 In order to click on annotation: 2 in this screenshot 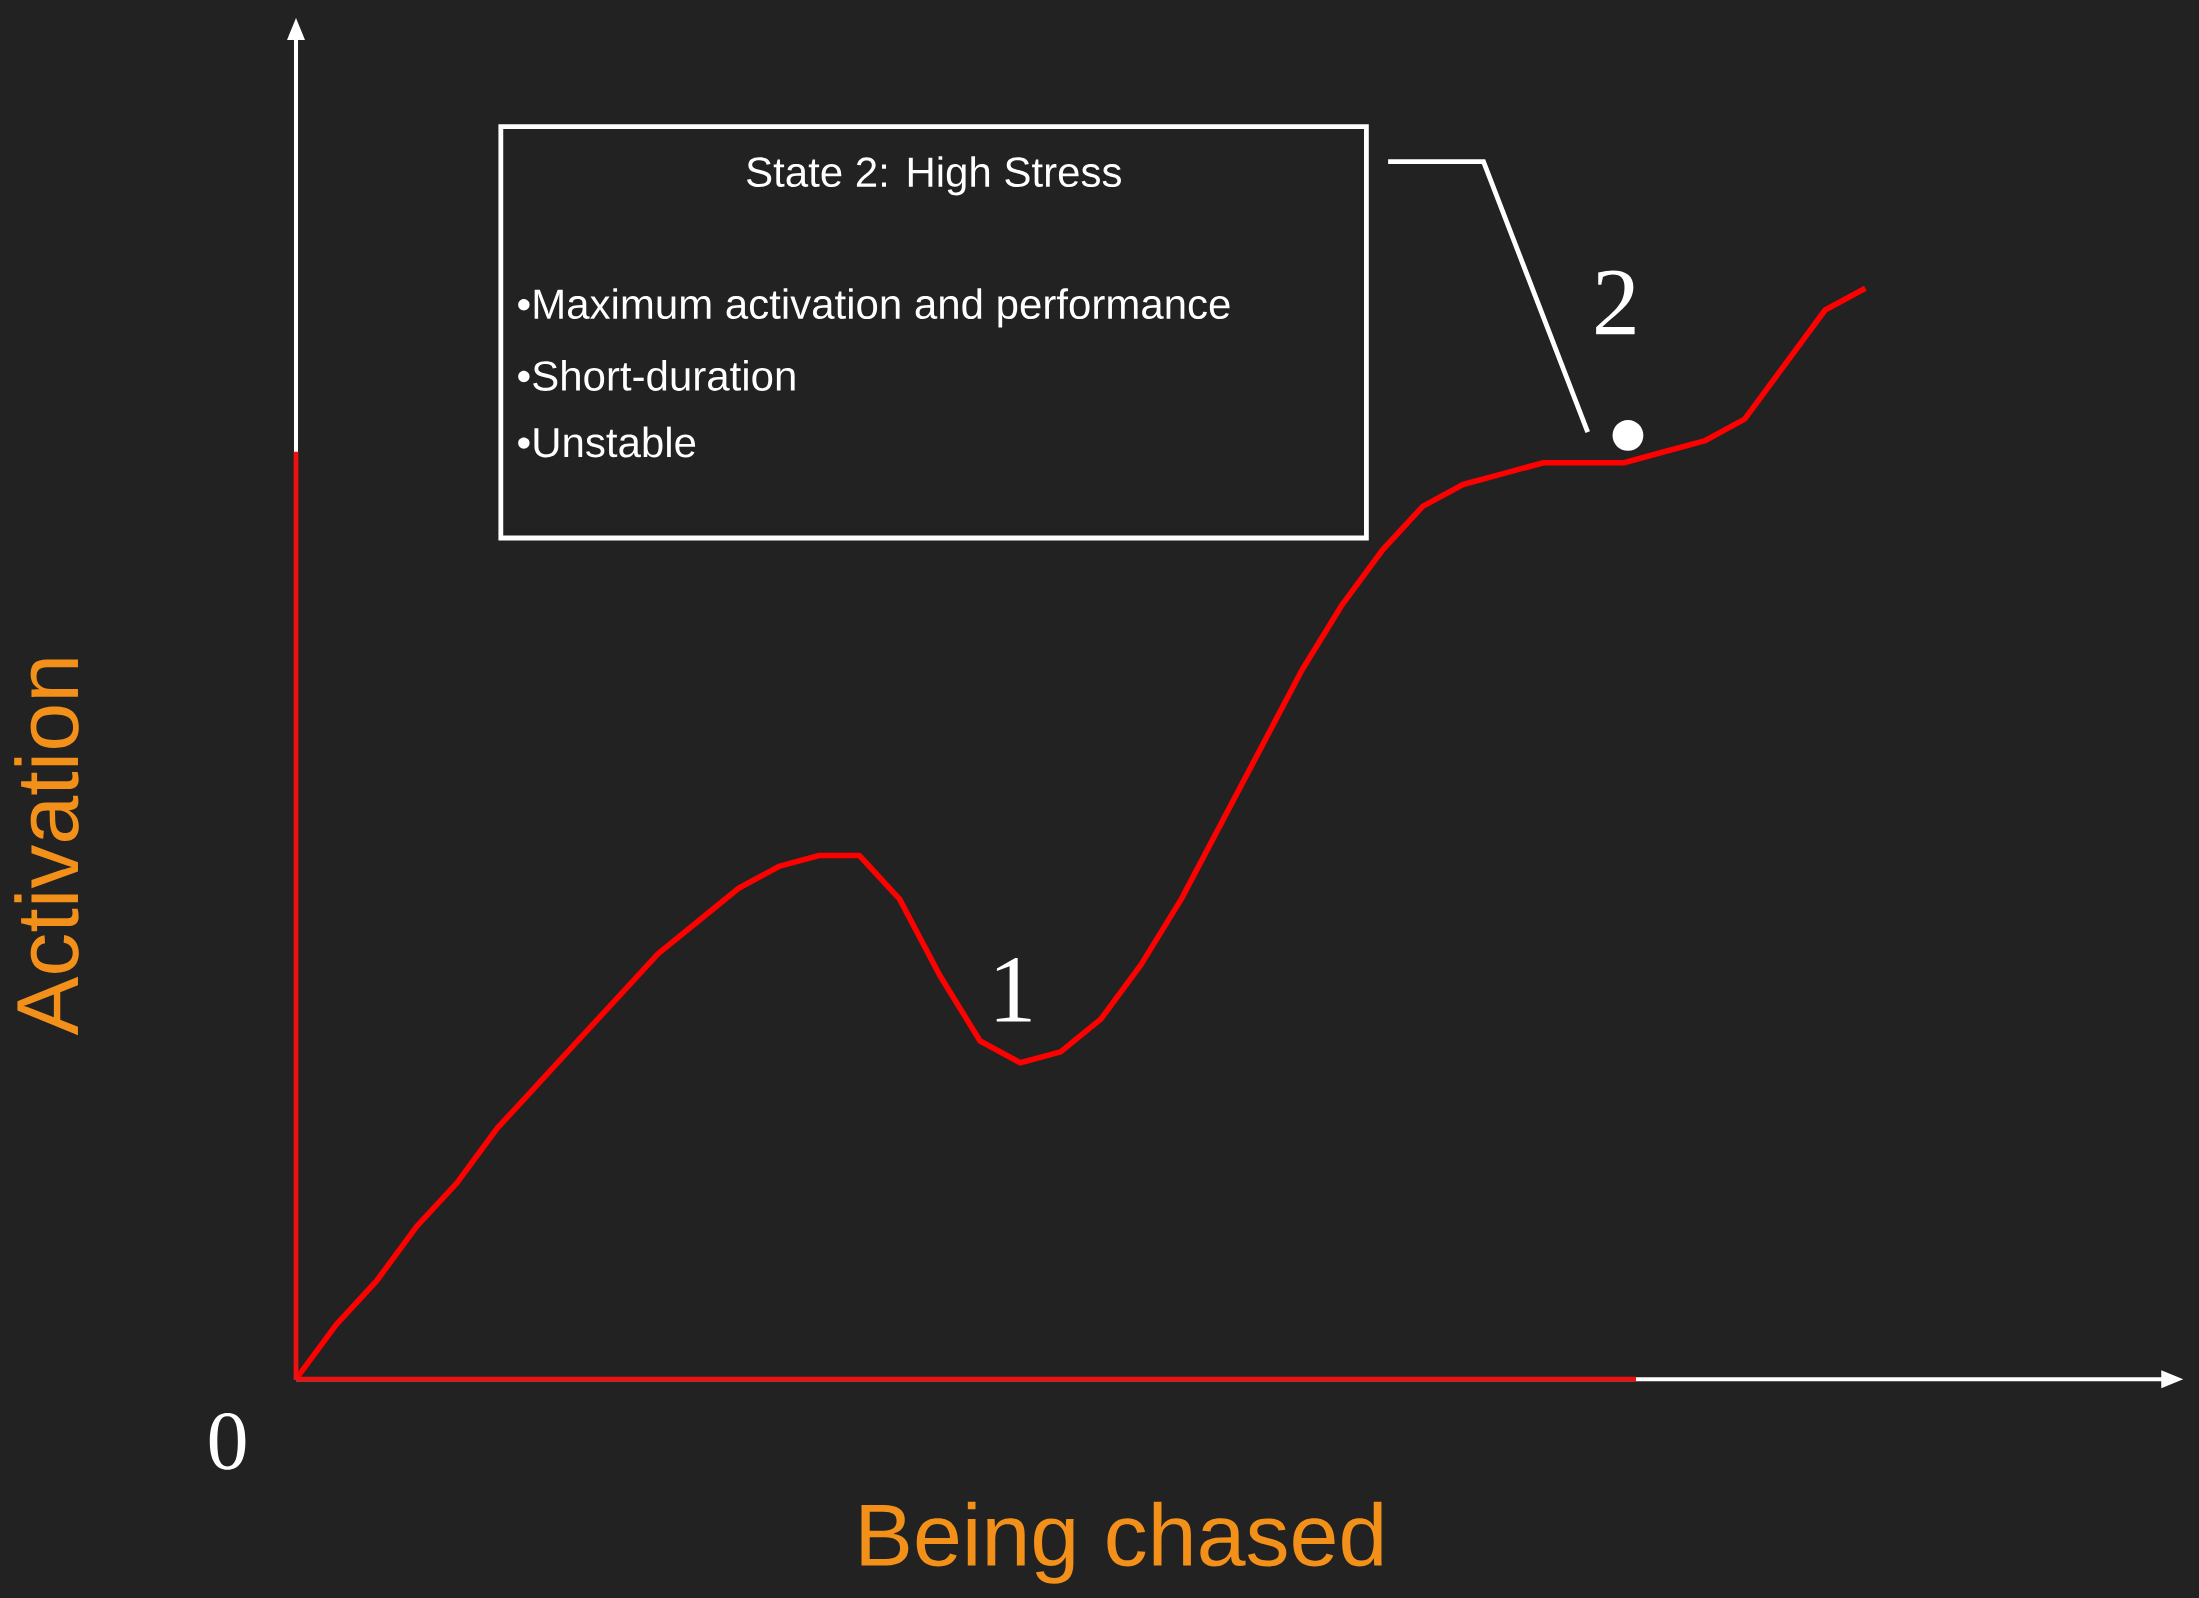, I will do `click(1615, 302)`.